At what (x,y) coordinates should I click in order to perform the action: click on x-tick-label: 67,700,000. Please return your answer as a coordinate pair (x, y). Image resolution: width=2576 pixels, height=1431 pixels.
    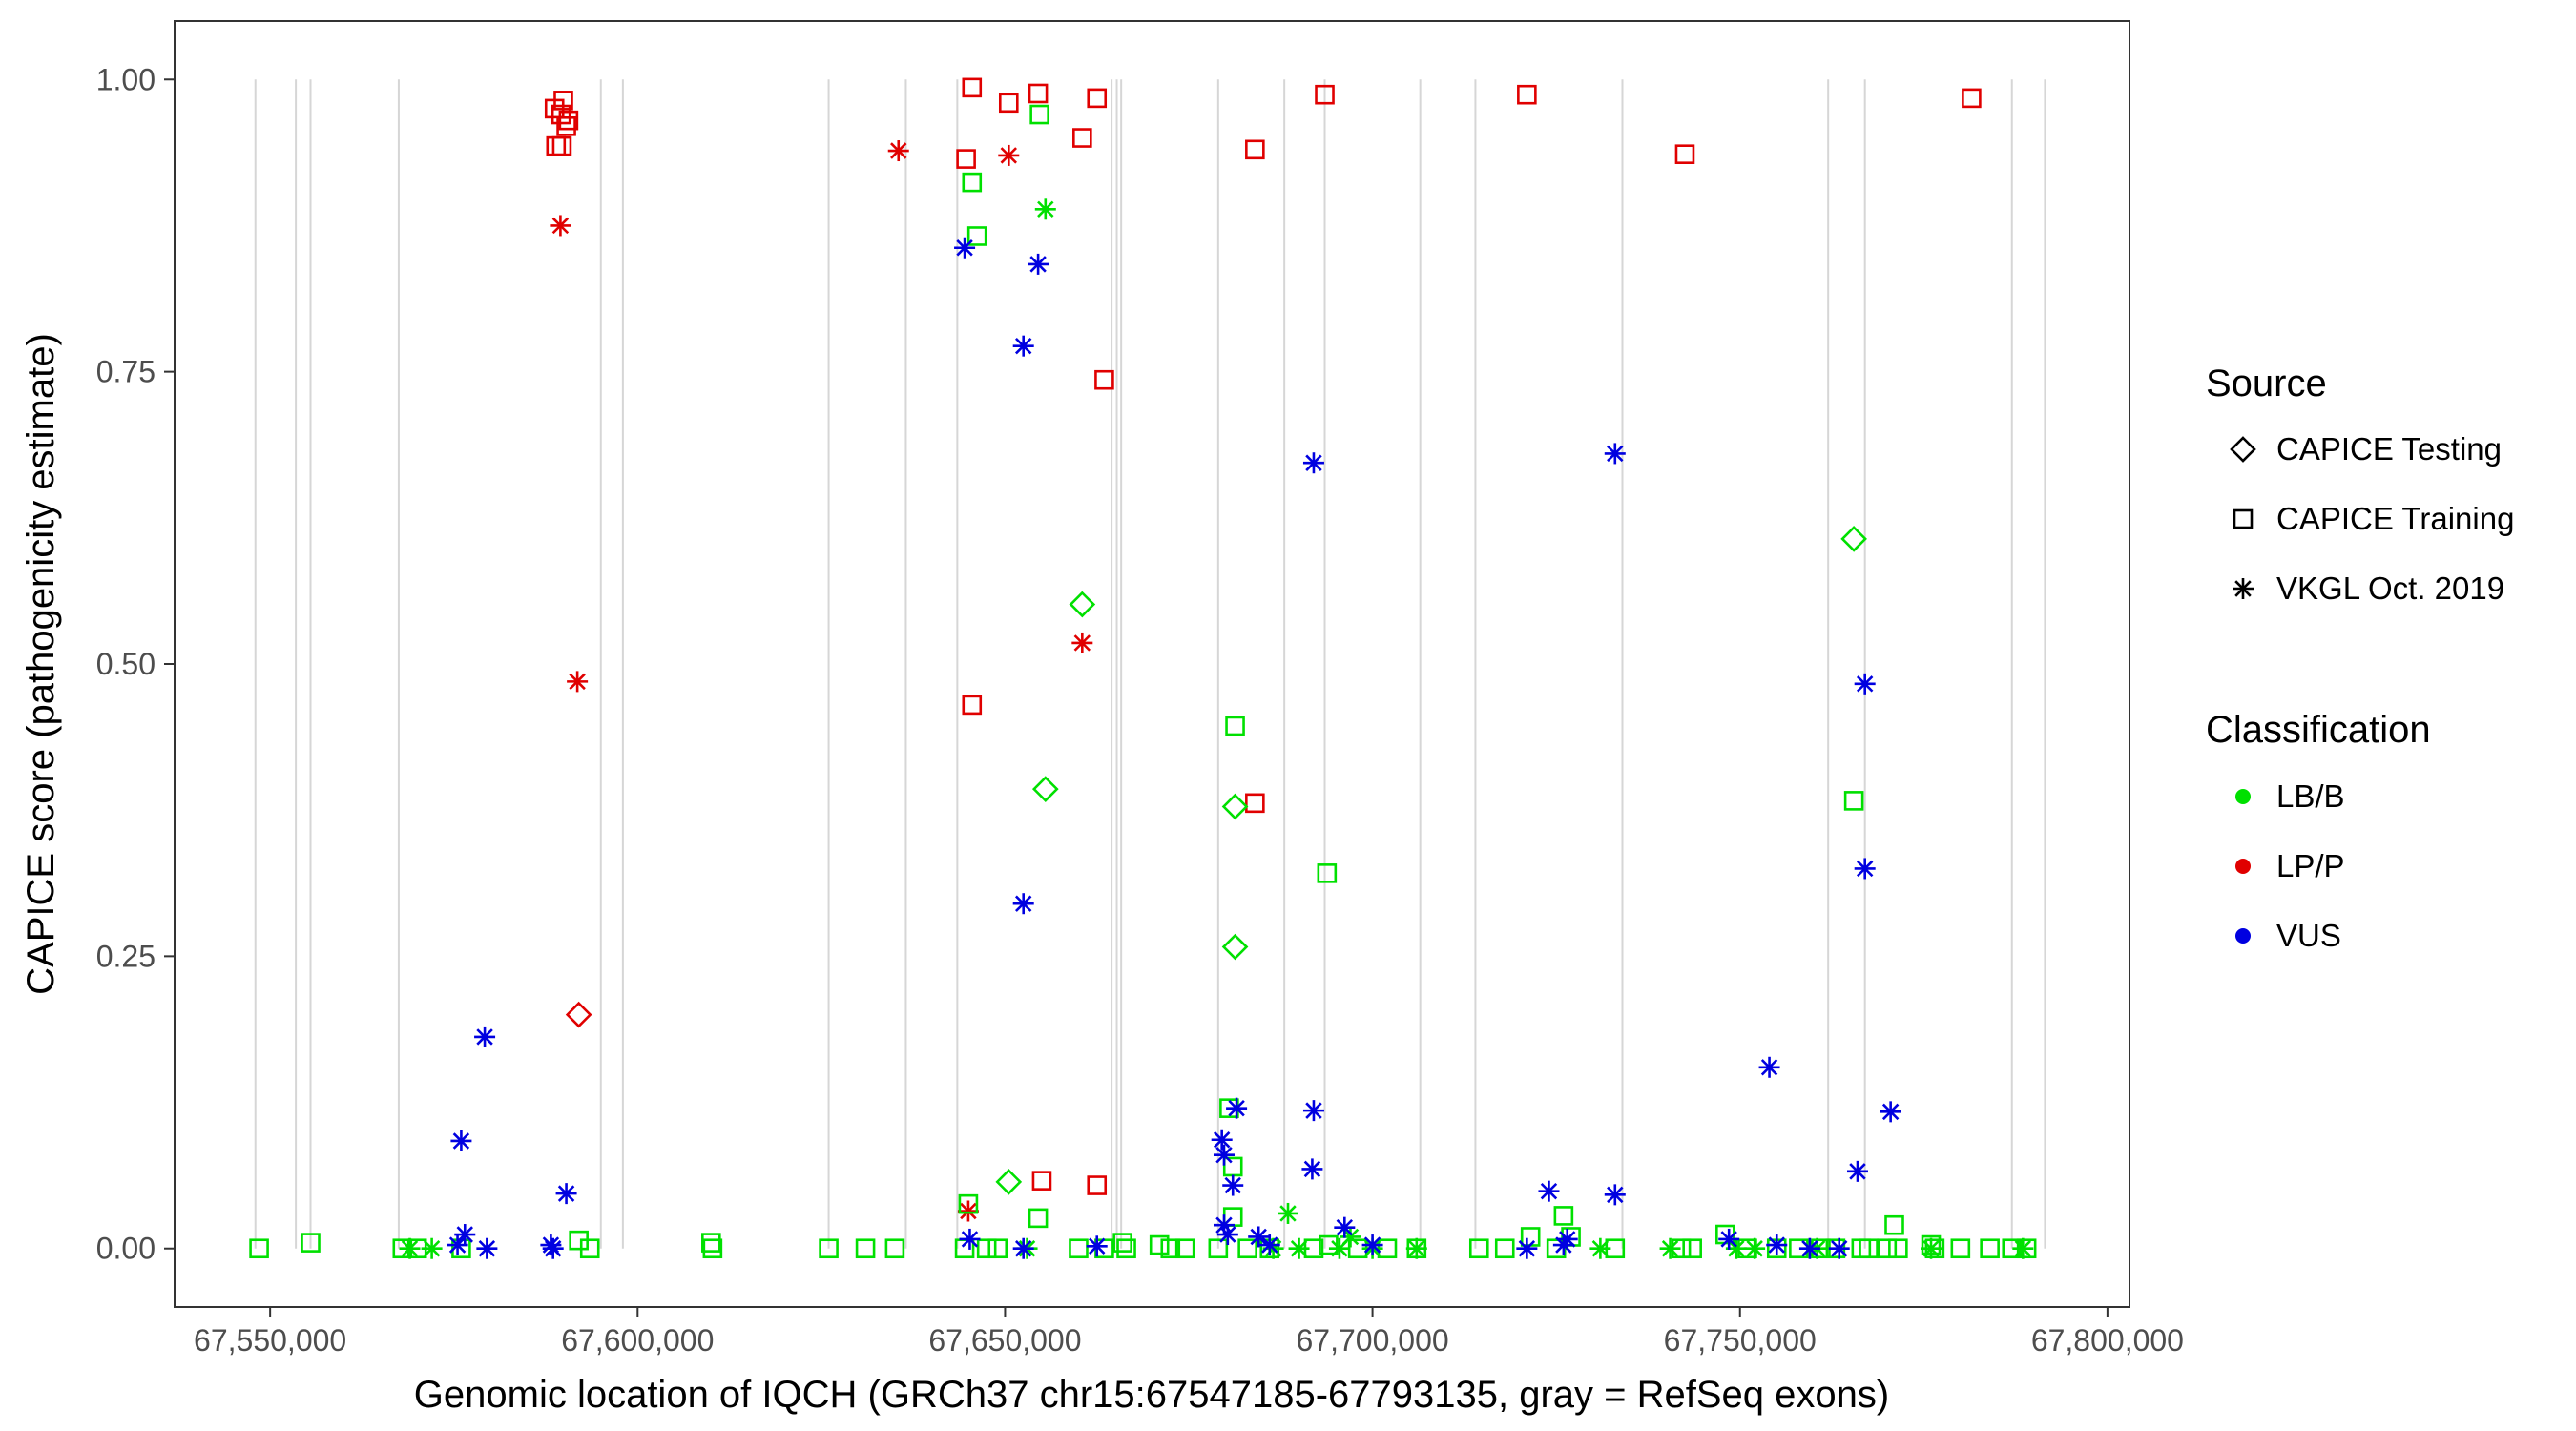
    Looking at the image, I should click on (1373, 1340).